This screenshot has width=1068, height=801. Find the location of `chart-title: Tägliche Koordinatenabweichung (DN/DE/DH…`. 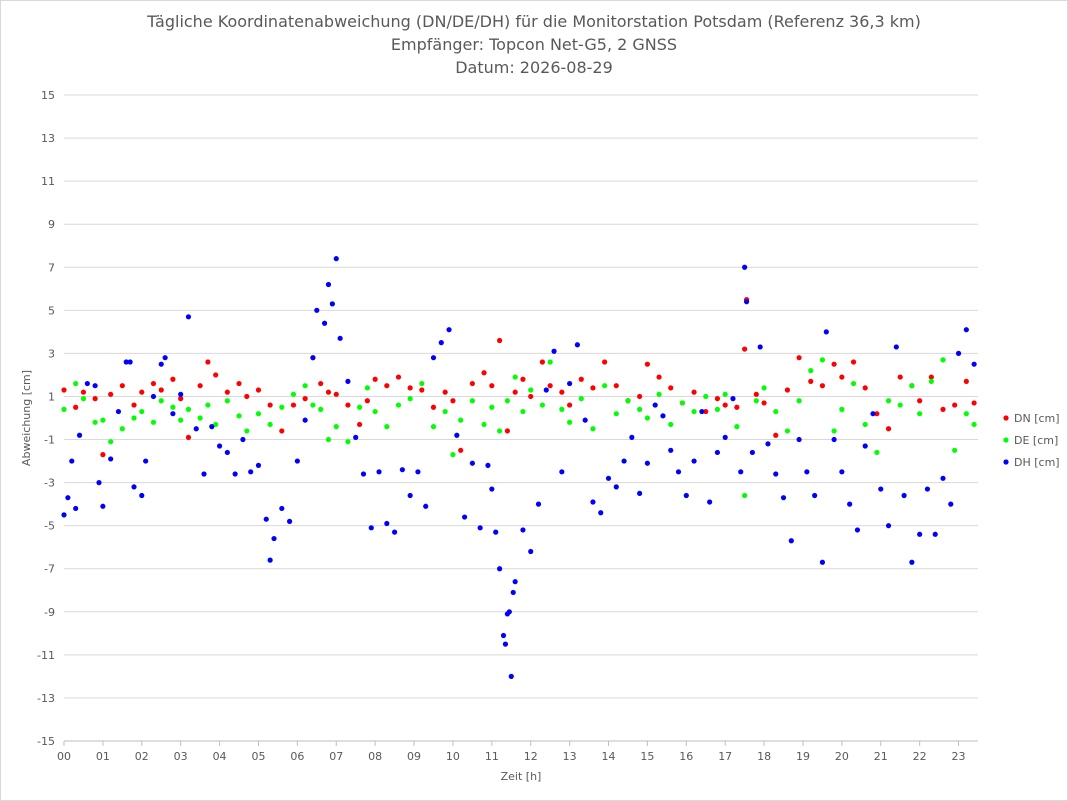

chart-title: Tägliche Koordinatenabweichung (DN/DE/DH… is located at coordinates (534, 21).